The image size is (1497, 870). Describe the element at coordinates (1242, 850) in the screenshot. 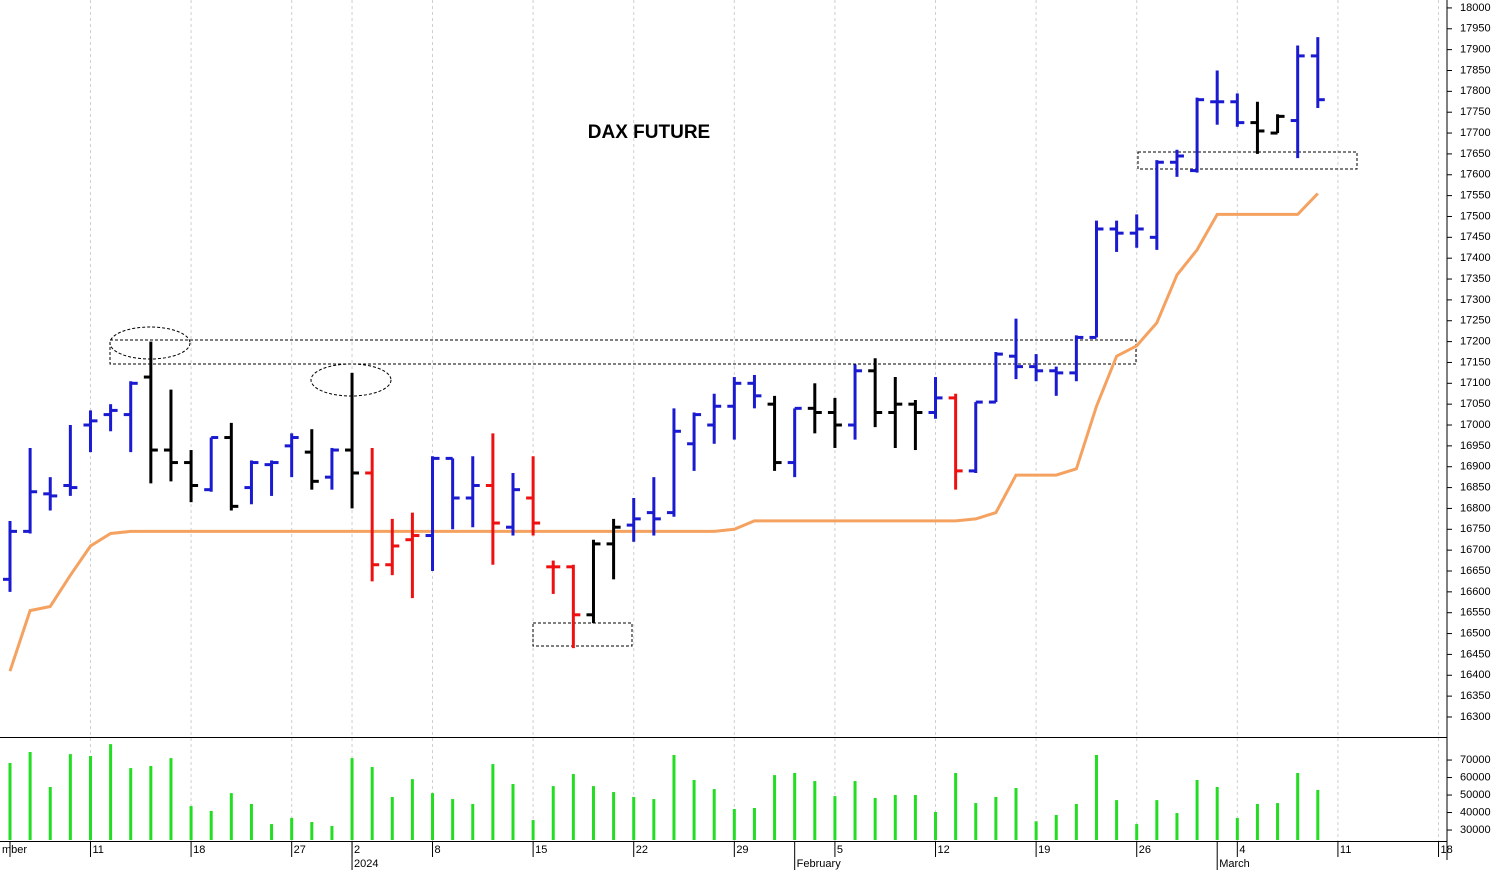

I see `x-tick-label: 4` at that location.